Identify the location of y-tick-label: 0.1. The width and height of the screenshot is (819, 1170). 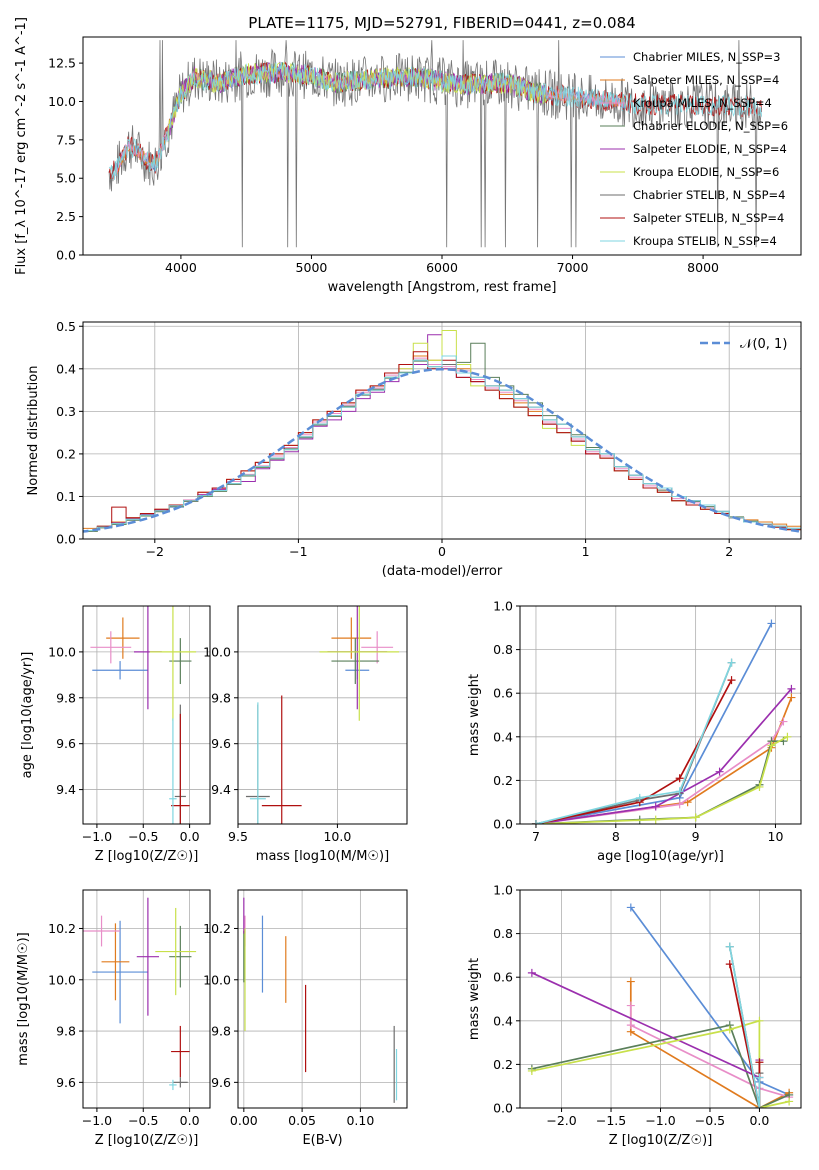
(66, 496).